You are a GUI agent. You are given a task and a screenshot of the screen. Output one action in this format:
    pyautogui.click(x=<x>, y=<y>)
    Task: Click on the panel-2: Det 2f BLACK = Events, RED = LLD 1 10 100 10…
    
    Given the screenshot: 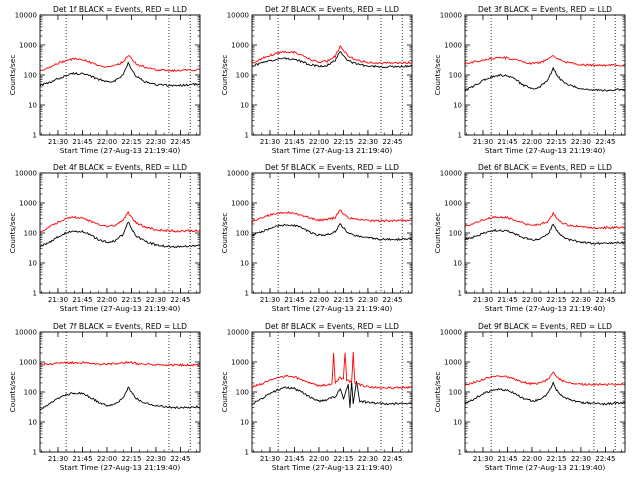 What is the action you would take?
    pyautogui.click(x=316, y=80)
    